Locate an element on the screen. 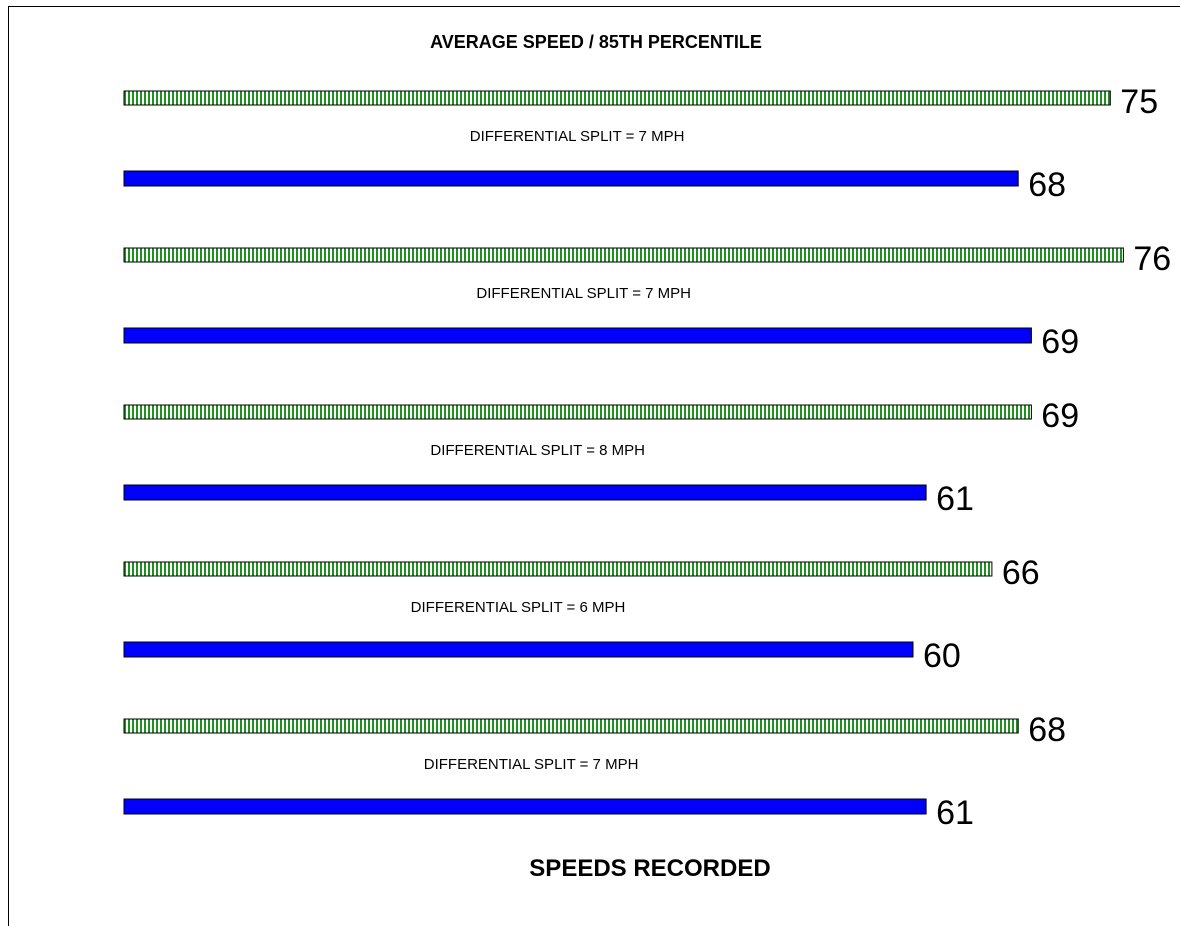 The image size is (1180, 926). value-label-85th-1: 75 is located at coordinates (1139, 102).